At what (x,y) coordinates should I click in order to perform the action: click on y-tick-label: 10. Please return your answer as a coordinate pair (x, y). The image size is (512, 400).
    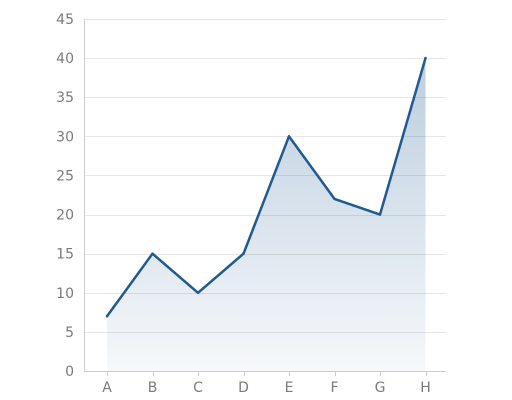
    Looking at the image, I should click on (65, 294).